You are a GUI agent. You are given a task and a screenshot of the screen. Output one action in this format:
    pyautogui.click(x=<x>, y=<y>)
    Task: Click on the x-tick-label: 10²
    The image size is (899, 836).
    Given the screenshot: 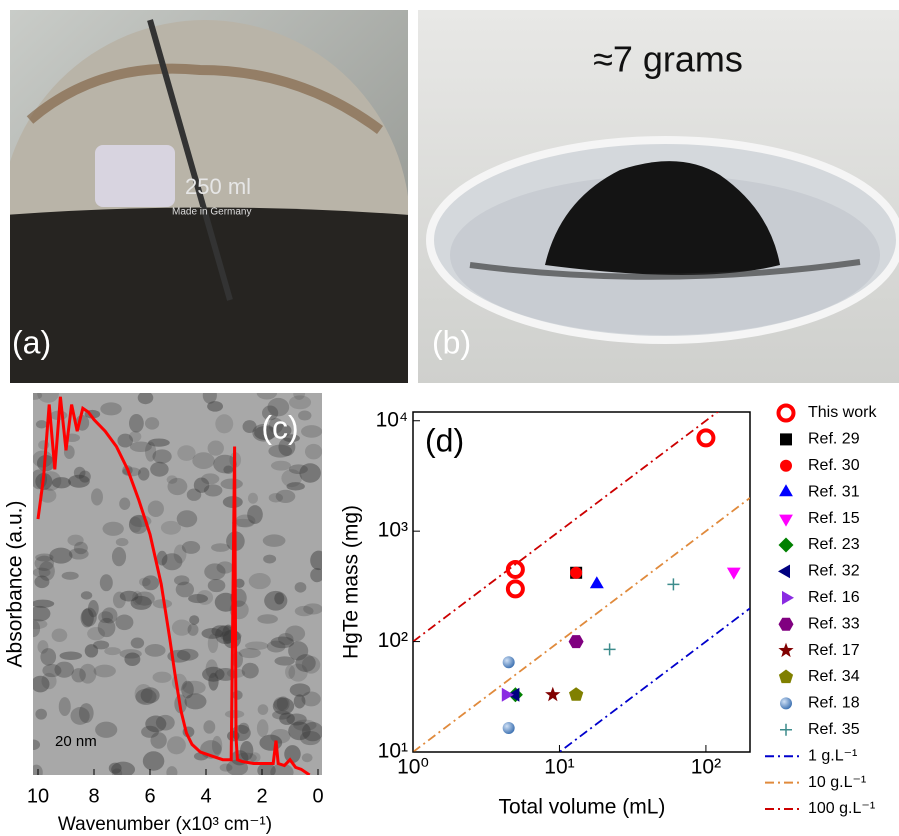 What is the action you would take?
    pyautogui.click(x=706, y=767)
    